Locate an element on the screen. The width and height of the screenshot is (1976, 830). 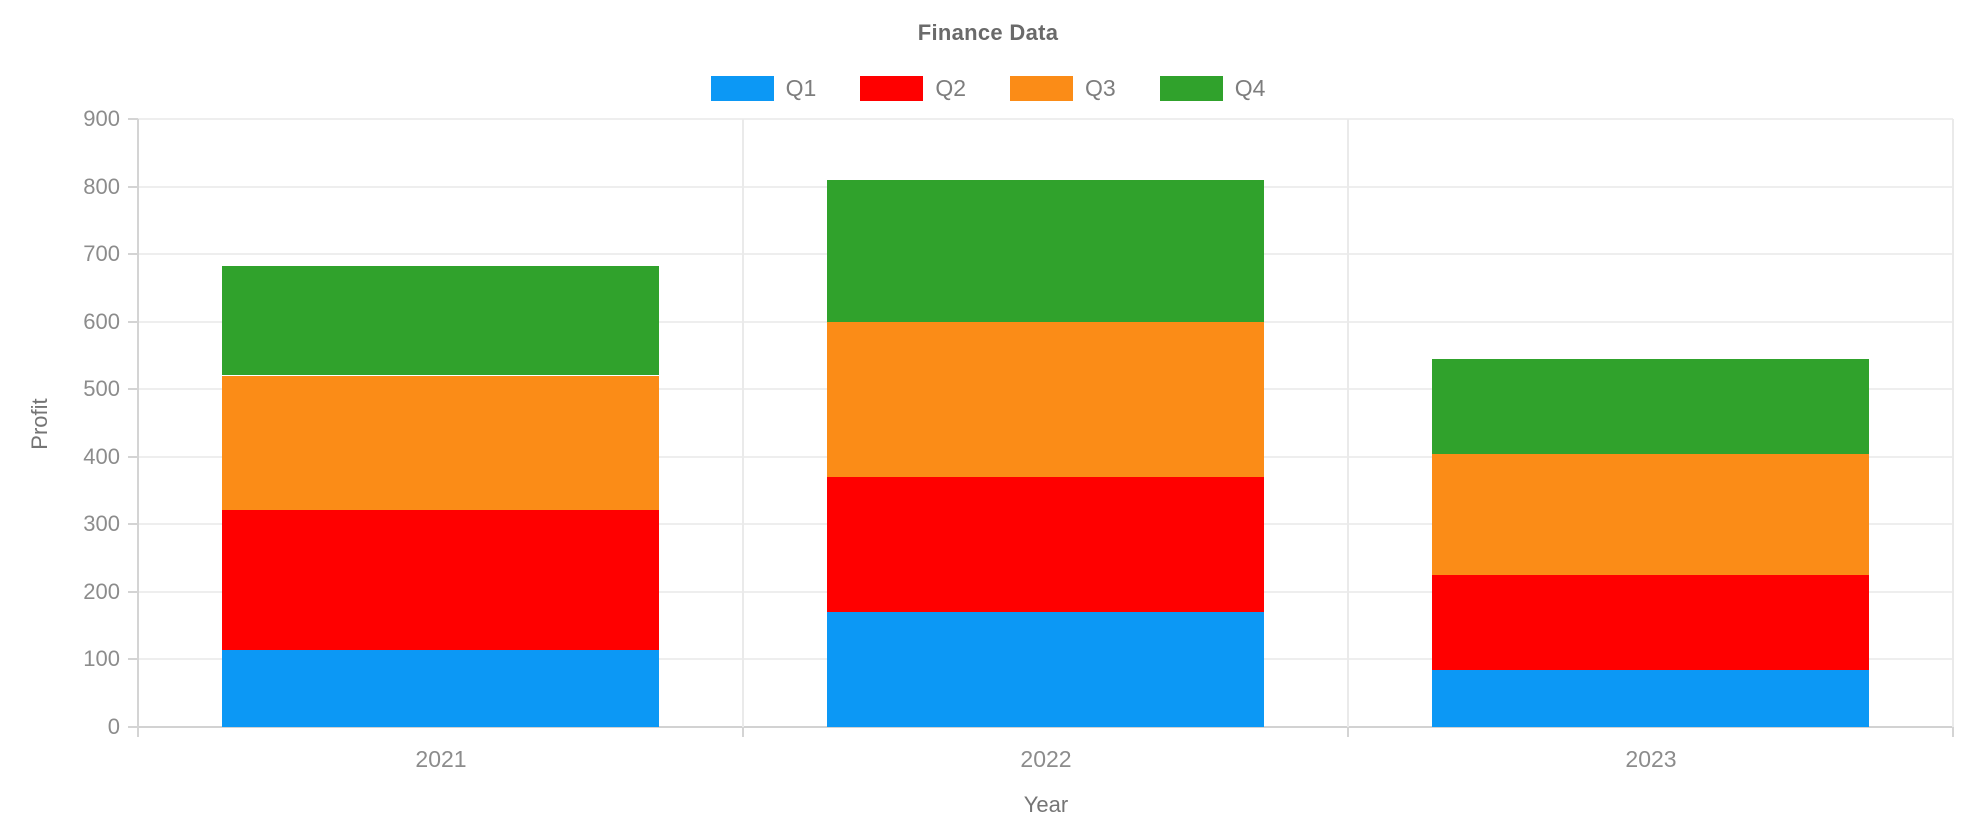
legend-swatch-q4 is located at coordinates (1191, 88).